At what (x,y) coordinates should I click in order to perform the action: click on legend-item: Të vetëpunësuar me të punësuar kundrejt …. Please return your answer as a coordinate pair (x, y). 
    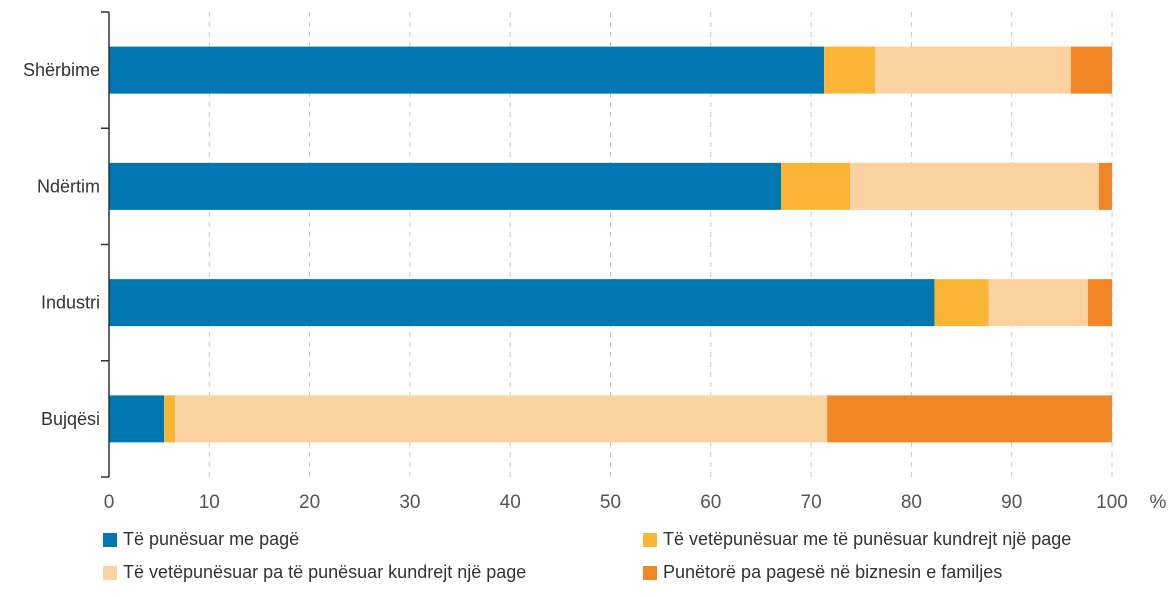
    Looking at the image, I should click on (857, 539).